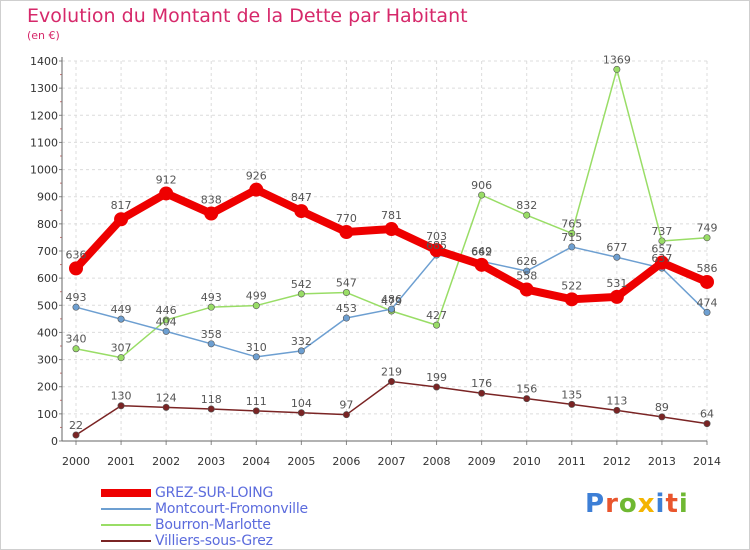  Describe the element at coordinates (661, 231) in the screenshot. I see `data-label: 737` at that location.